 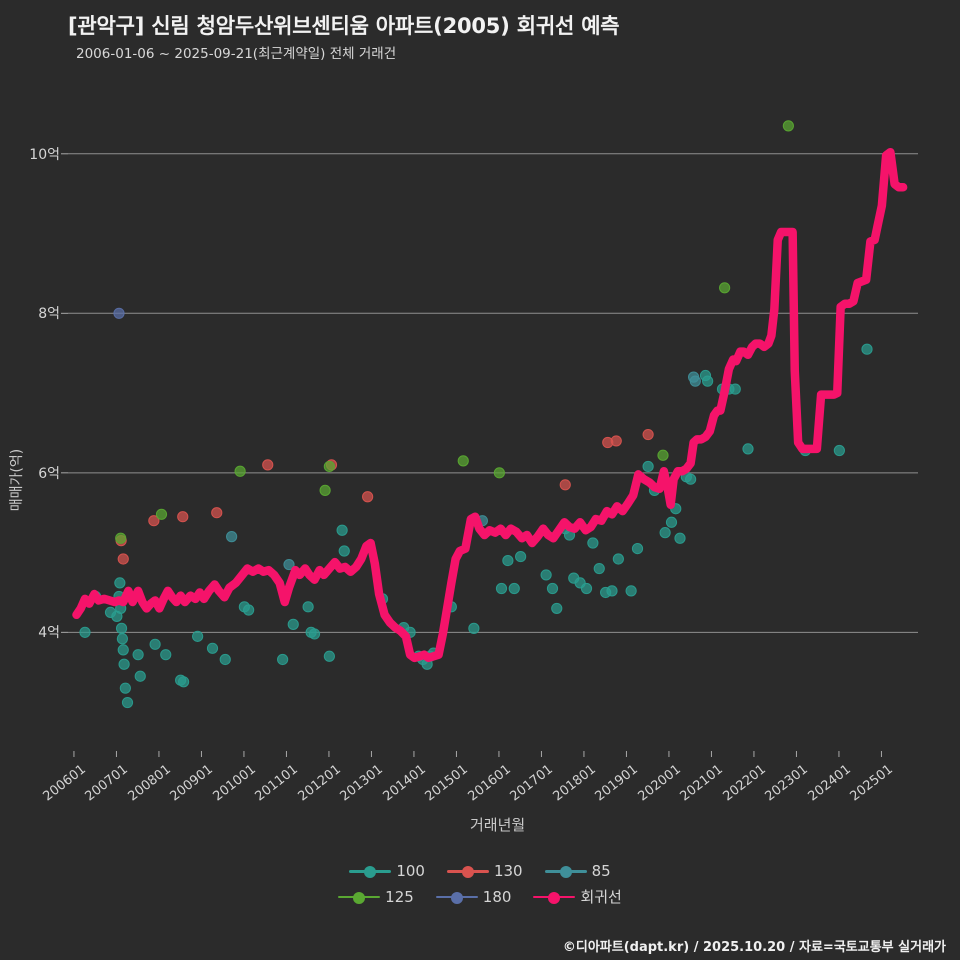 What do you see at coordinates (44, 154) in the screenshot?
I see `y-tick-label: 10억` at bounding box center [44, 154].